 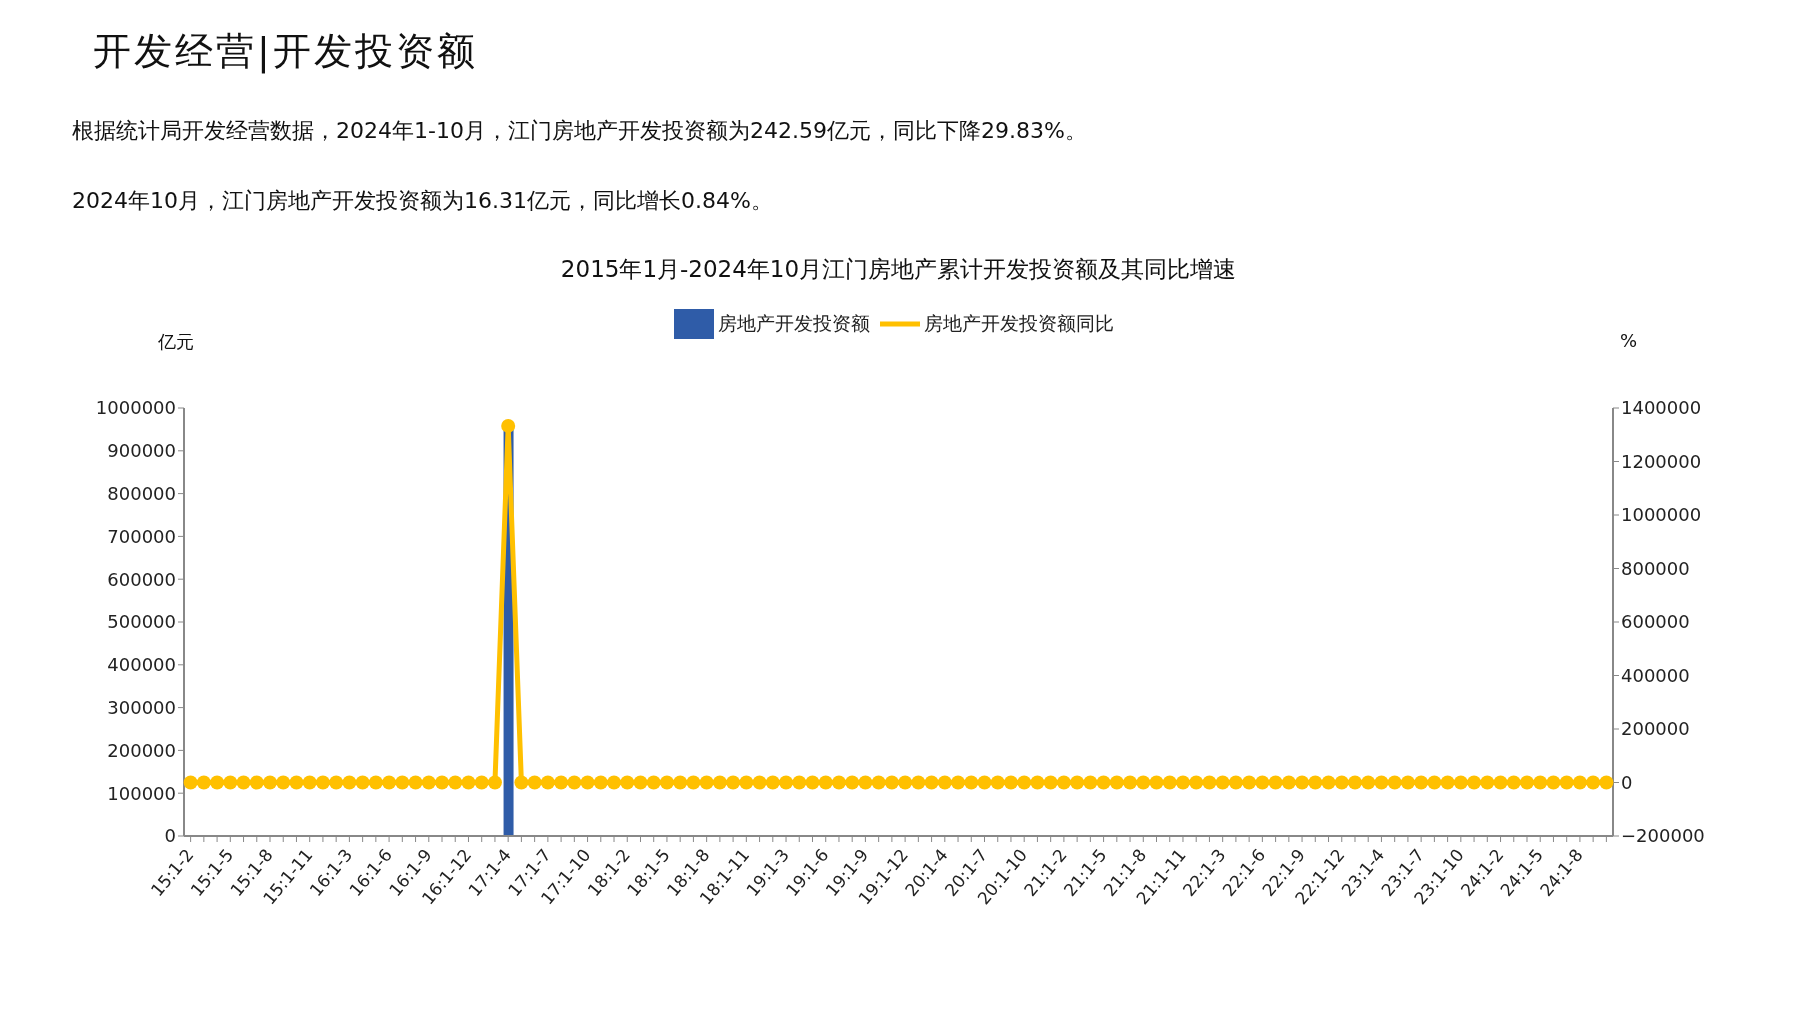 What do you see at coordinates (1661, 515) in the screenshot?
I see `y2-tick-label: 1000000` at bounding box center [1661, 515].